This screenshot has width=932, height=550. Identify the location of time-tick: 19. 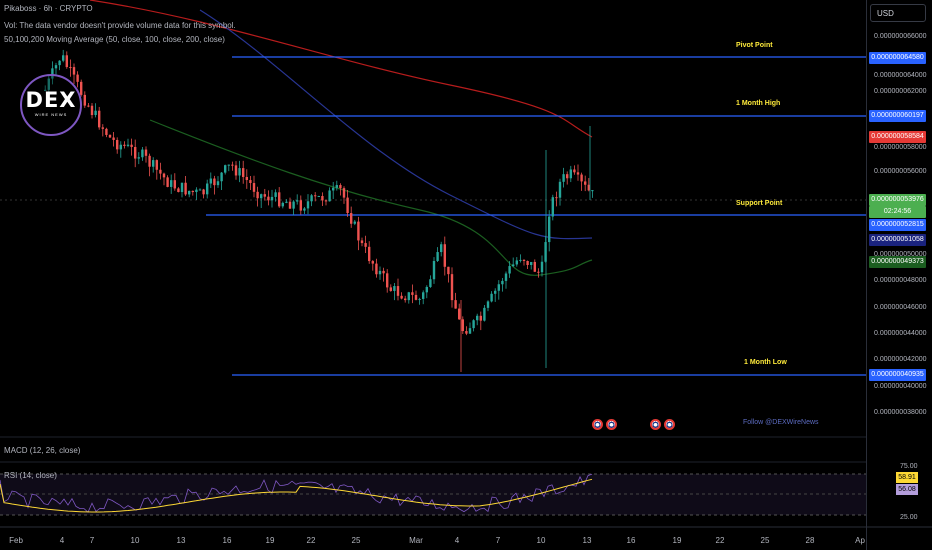
(270, 540).